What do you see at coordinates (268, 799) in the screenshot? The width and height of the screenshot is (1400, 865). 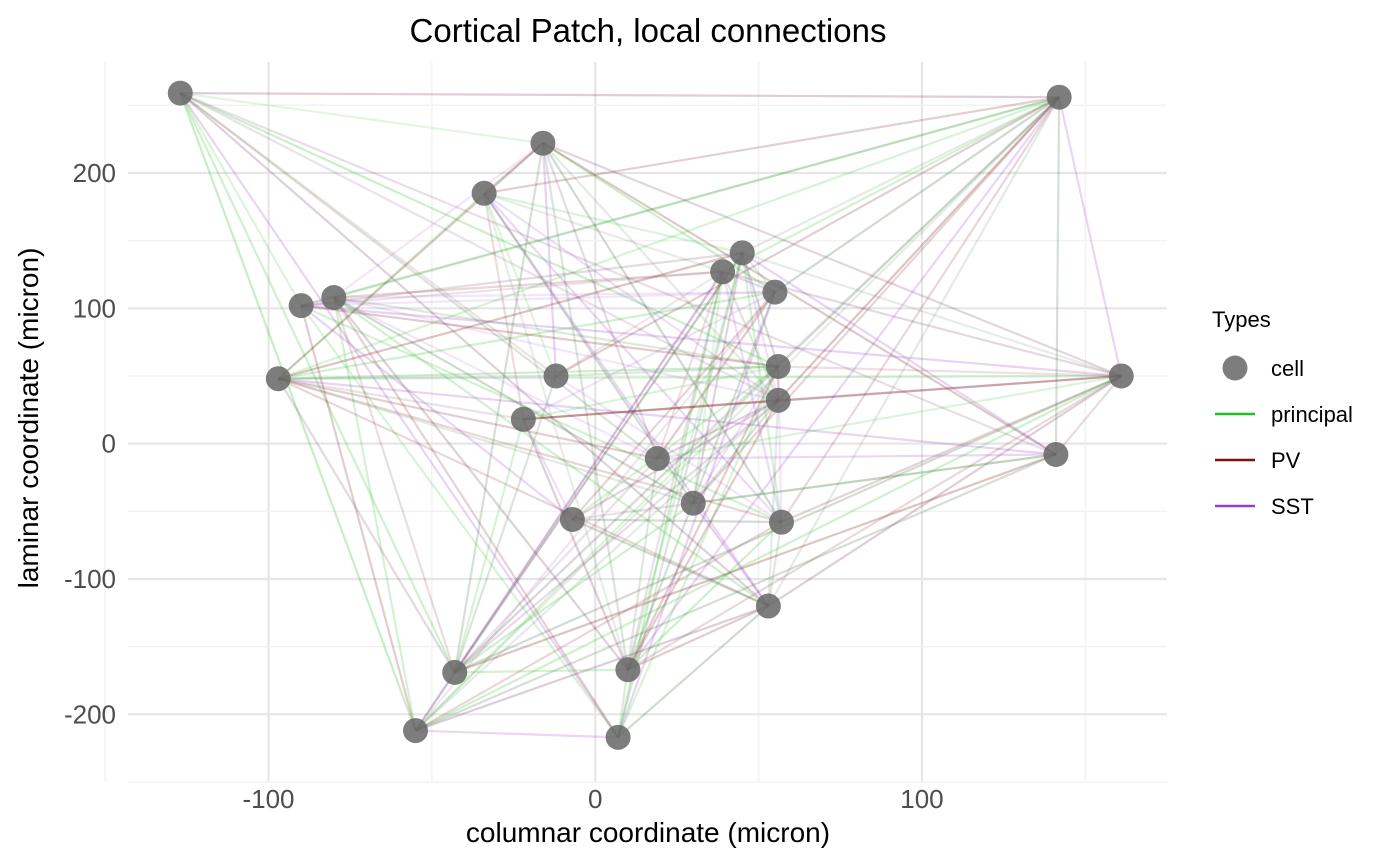 I see `x-tick-label: -100` at bounding box center [268, 799].